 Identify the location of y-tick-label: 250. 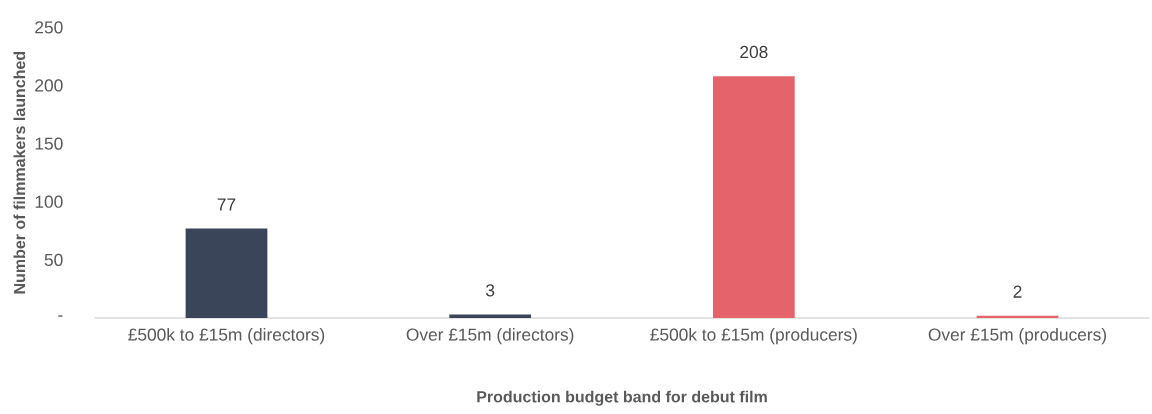
(49, 27).